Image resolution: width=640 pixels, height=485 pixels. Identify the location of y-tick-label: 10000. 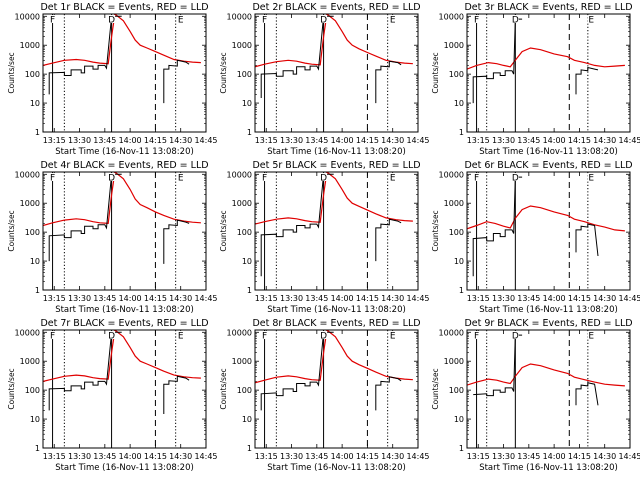
(239, 174).